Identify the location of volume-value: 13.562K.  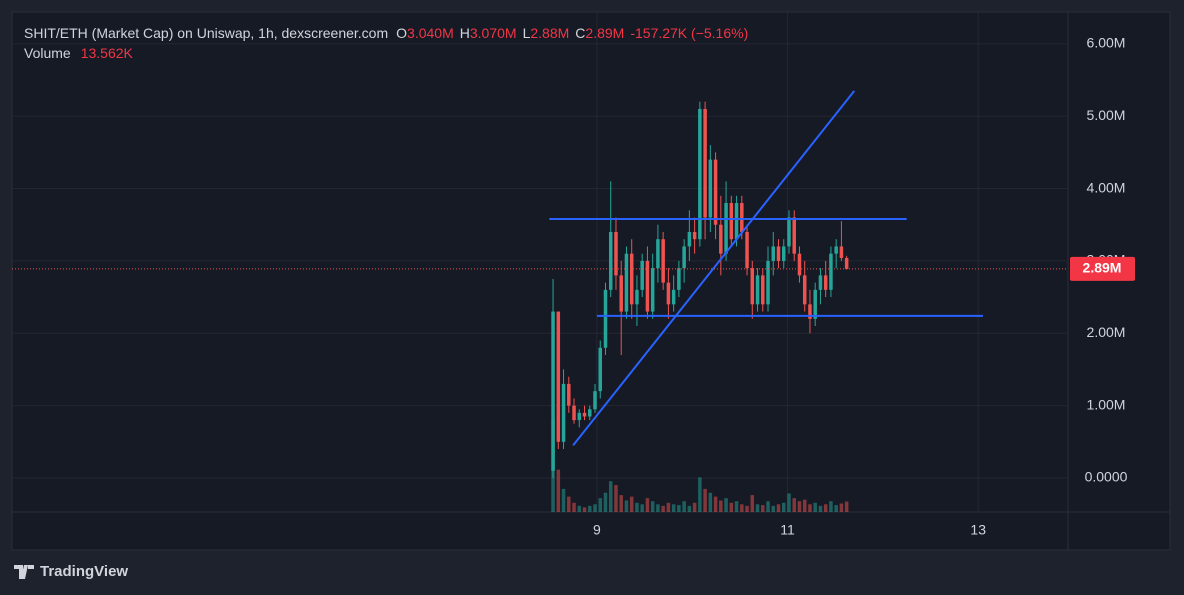
(106, 53).